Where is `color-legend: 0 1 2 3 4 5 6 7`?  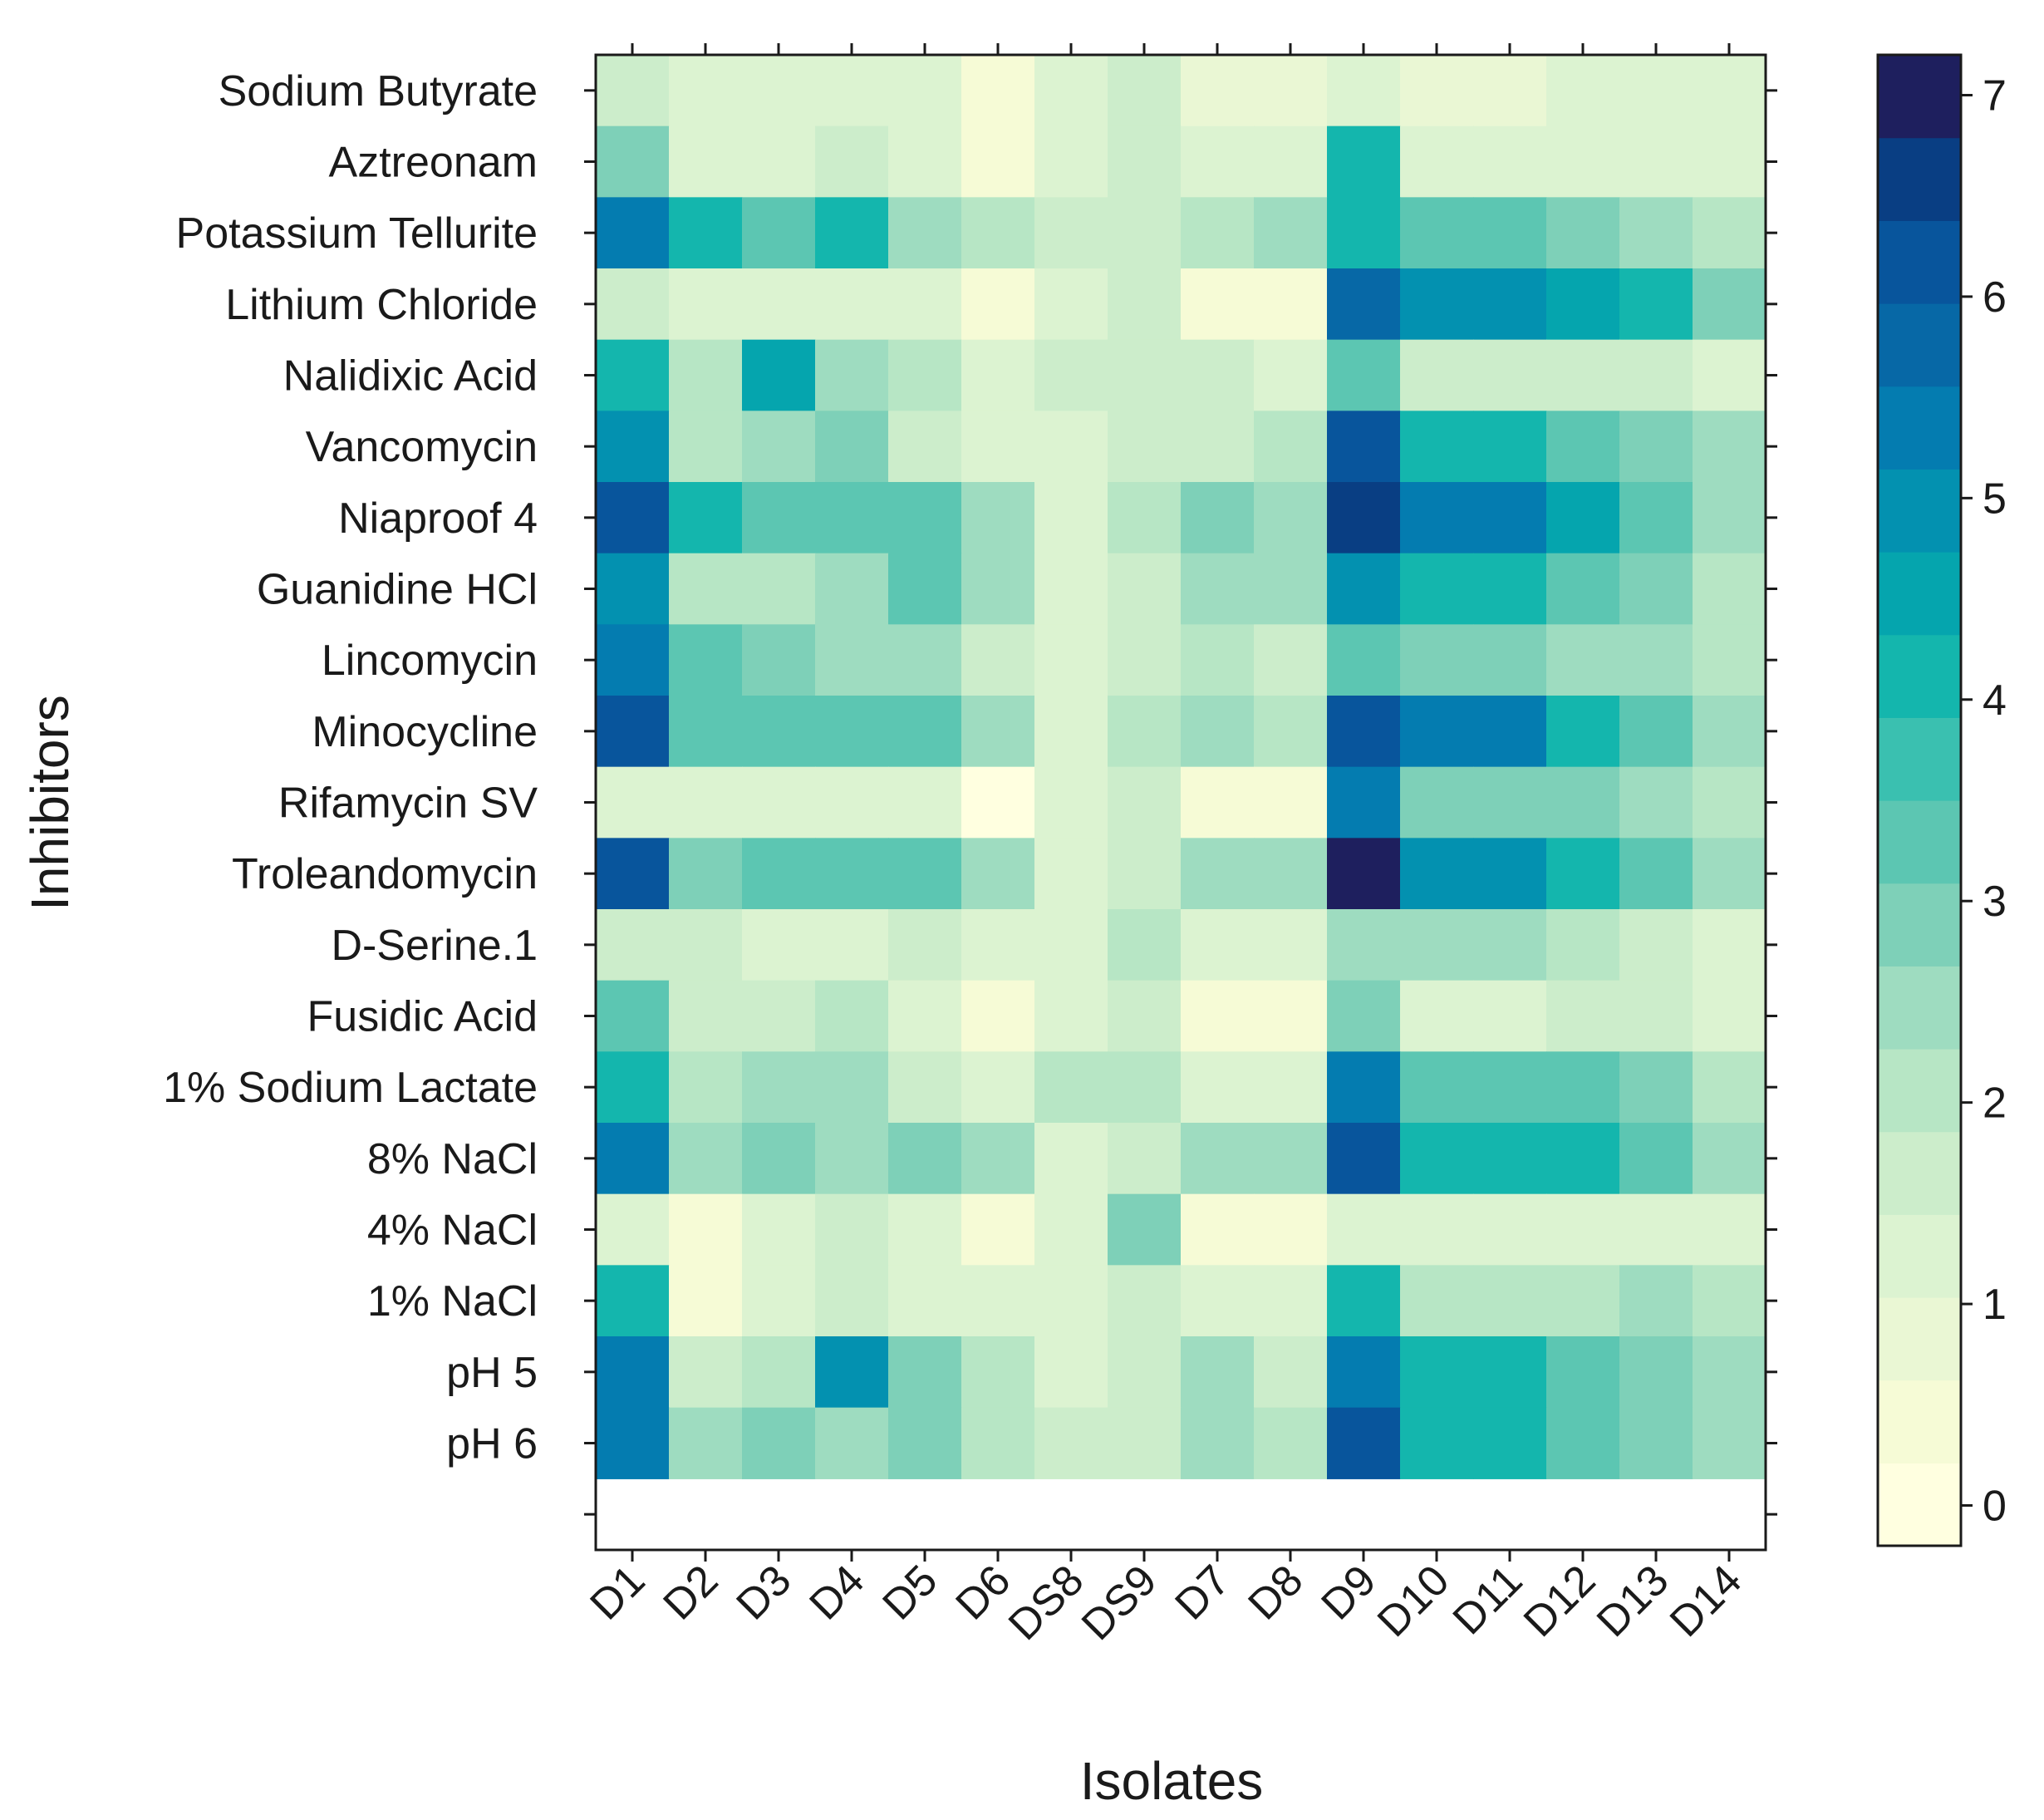
color-legend: 0 1 2 3 4 5 6 7 is located at coordinates (1941, 800).